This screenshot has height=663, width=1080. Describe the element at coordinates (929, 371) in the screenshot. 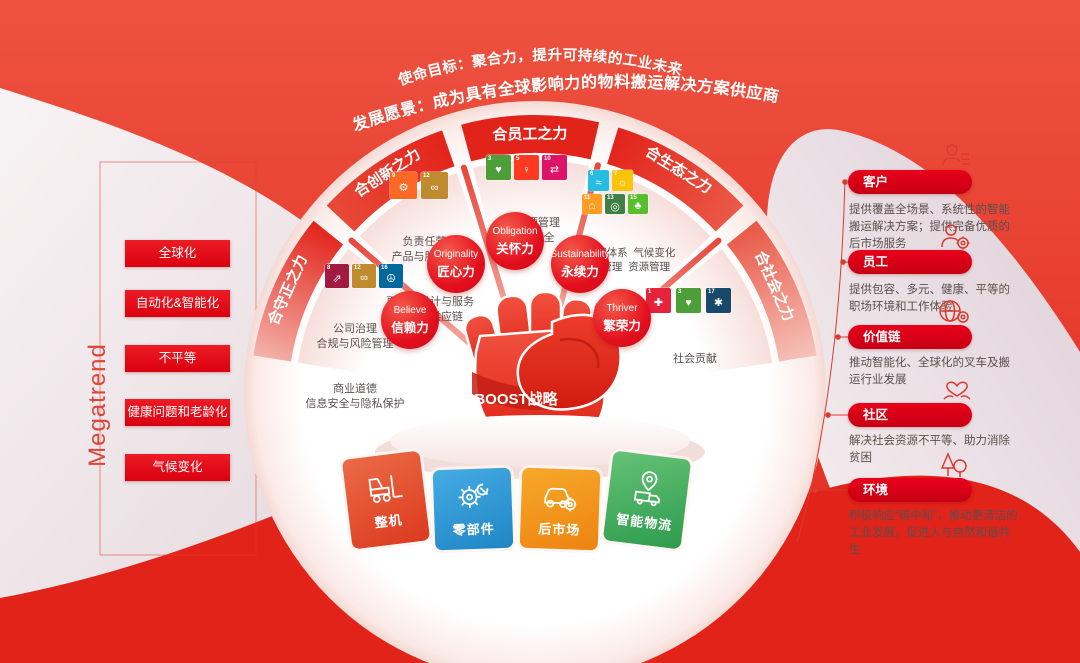

I see `stakeholder-desc-value-chain: 推动智能化、全球化的叉车及搬运行业发展` at that location.